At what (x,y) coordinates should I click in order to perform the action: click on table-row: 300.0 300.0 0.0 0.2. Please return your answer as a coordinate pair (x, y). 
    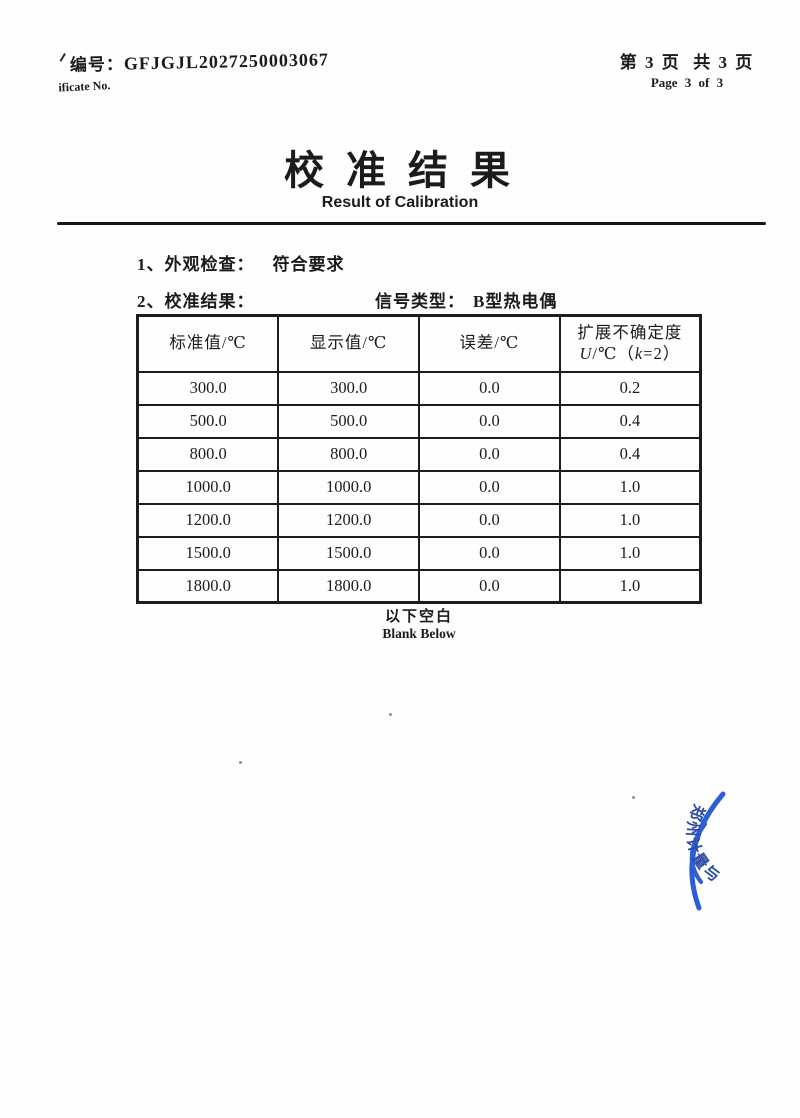
    Looking at the image, I should click on (419, 388).